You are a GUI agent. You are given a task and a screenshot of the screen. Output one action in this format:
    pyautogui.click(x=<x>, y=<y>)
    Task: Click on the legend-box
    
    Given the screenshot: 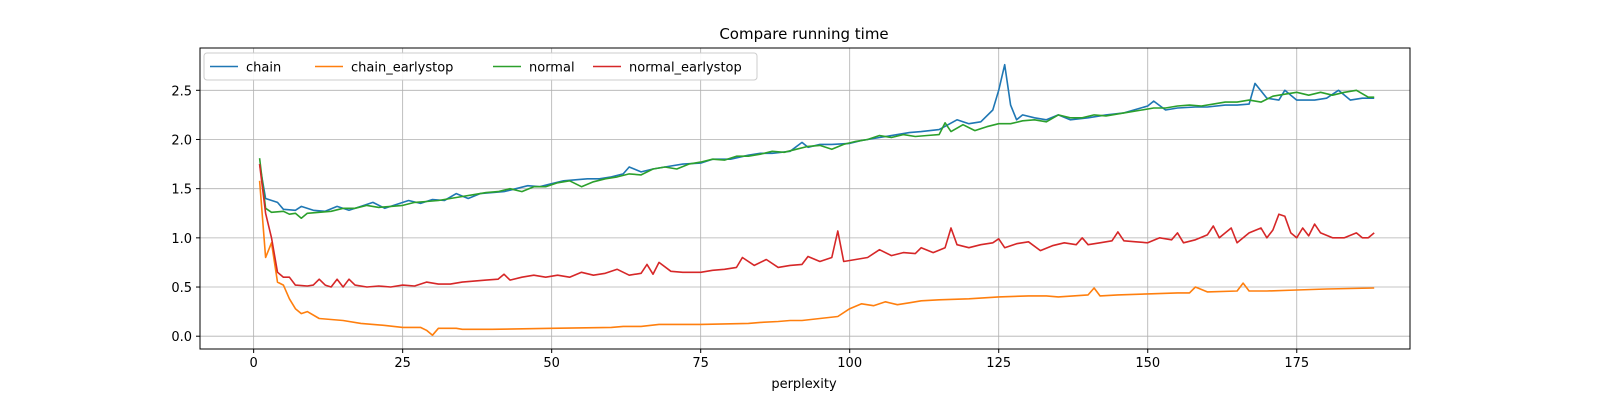 What is the action you would take?
    pyautogui.click(x=480, y=66)
    